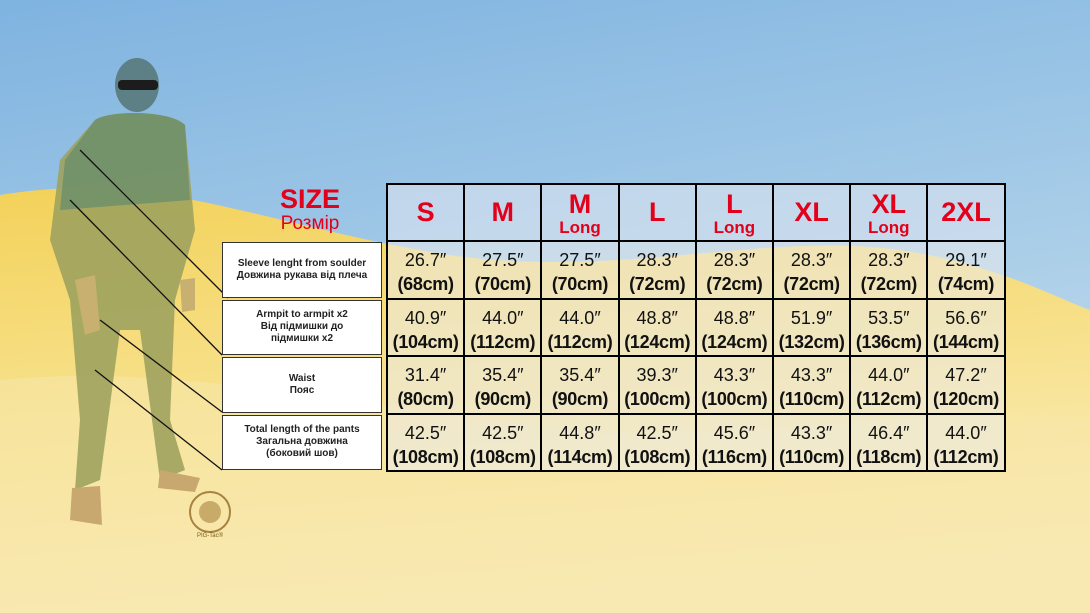 This screenshot has width=1090, height=613. Describe the element at coordinates (657, 375) in the screenshot. I see `inches: 39.3″` at that location.